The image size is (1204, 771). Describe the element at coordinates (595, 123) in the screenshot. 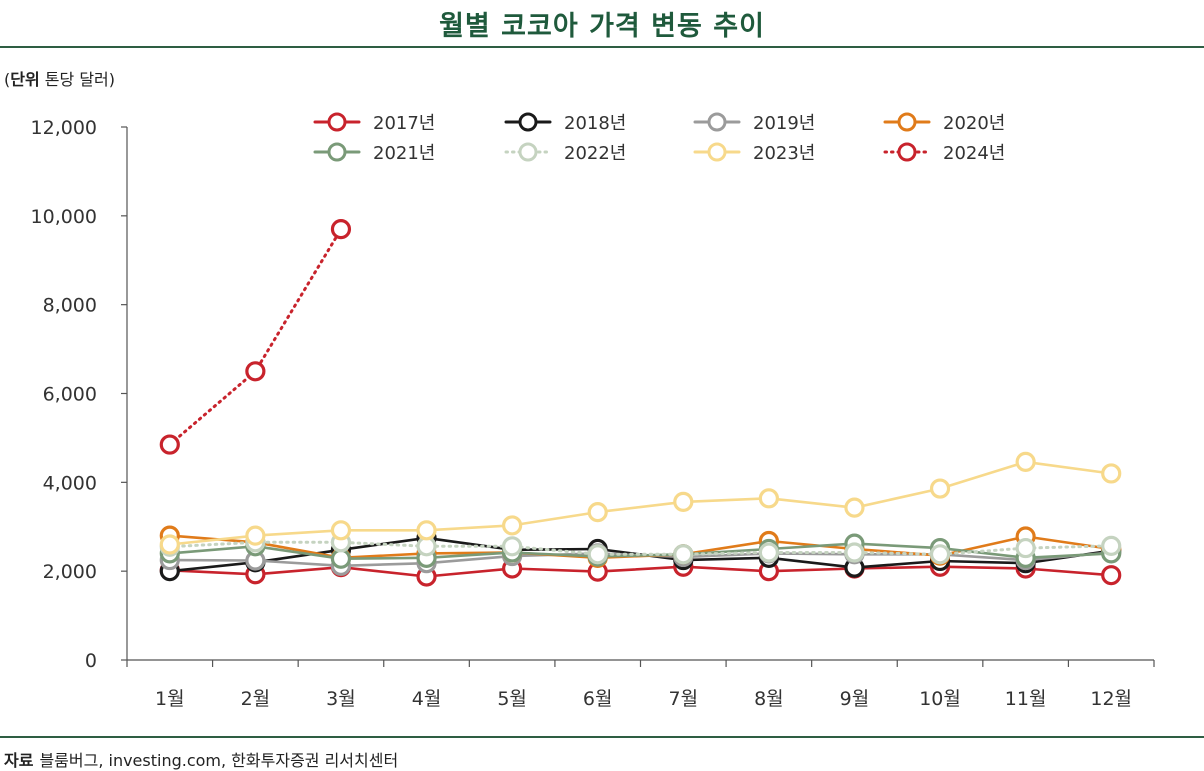

I see `legend-label: 2018년` at that location.